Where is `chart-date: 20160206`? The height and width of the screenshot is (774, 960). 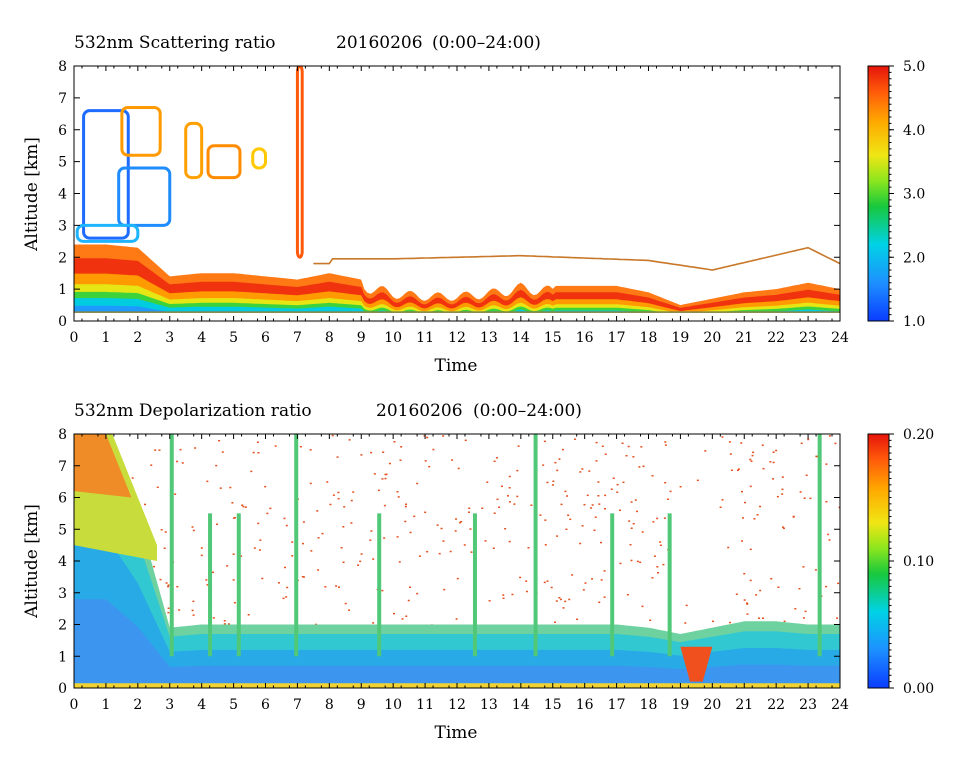
chart-date: 20160206 is located at coordinates (379, 43).